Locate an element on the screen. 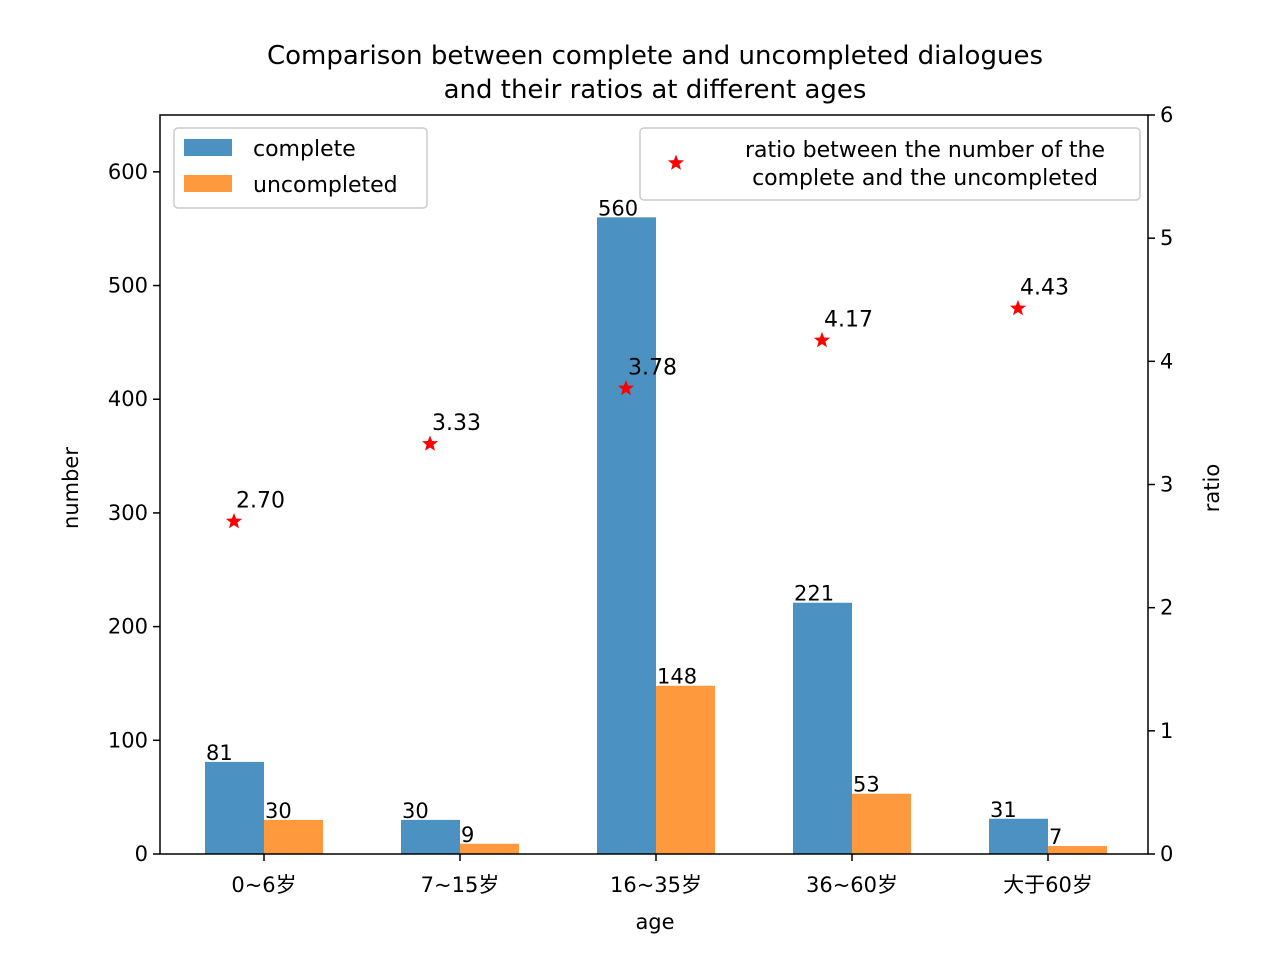 The width and height of the screenshot is (1280, 960). y-tick-label-6: 600 is located at coordinates (128, 172).